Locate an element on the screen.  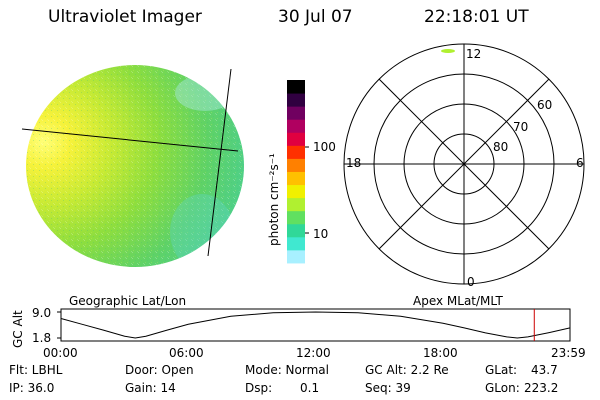
orbit-plot is located at coordinates (314, 325).